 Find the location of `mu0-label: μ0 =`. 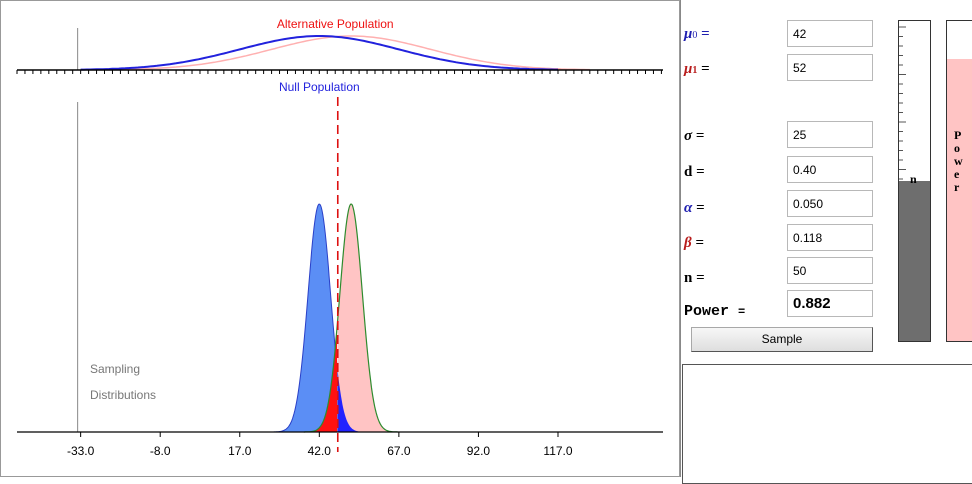

mu0-label: μ0 = is located at coordinates (697, 34).